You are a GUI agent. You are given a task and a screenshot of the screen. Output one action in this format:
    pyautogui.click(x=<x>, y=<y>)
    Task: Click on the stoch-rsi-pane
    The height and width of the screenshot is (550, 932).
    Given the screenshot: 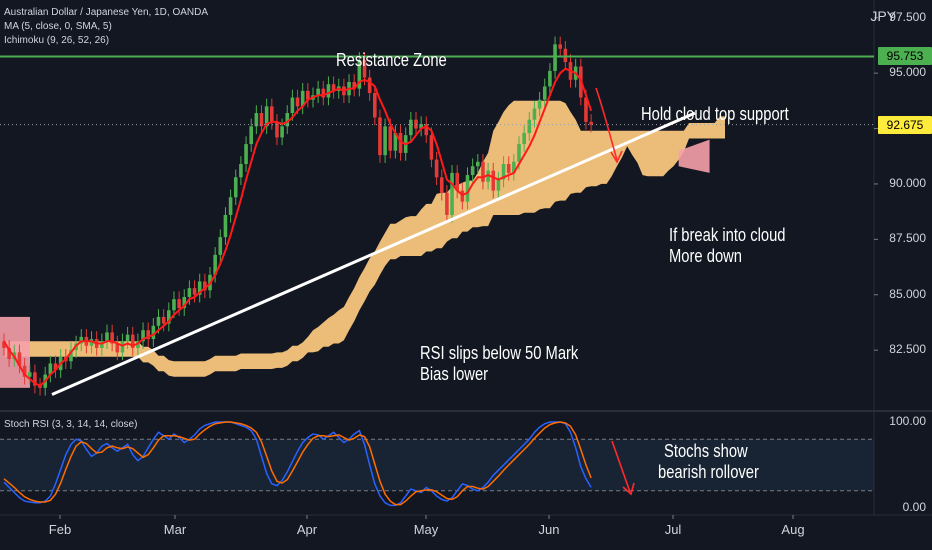 What is the action you would take?
    pyautogui.click(x=437, y=464)
    